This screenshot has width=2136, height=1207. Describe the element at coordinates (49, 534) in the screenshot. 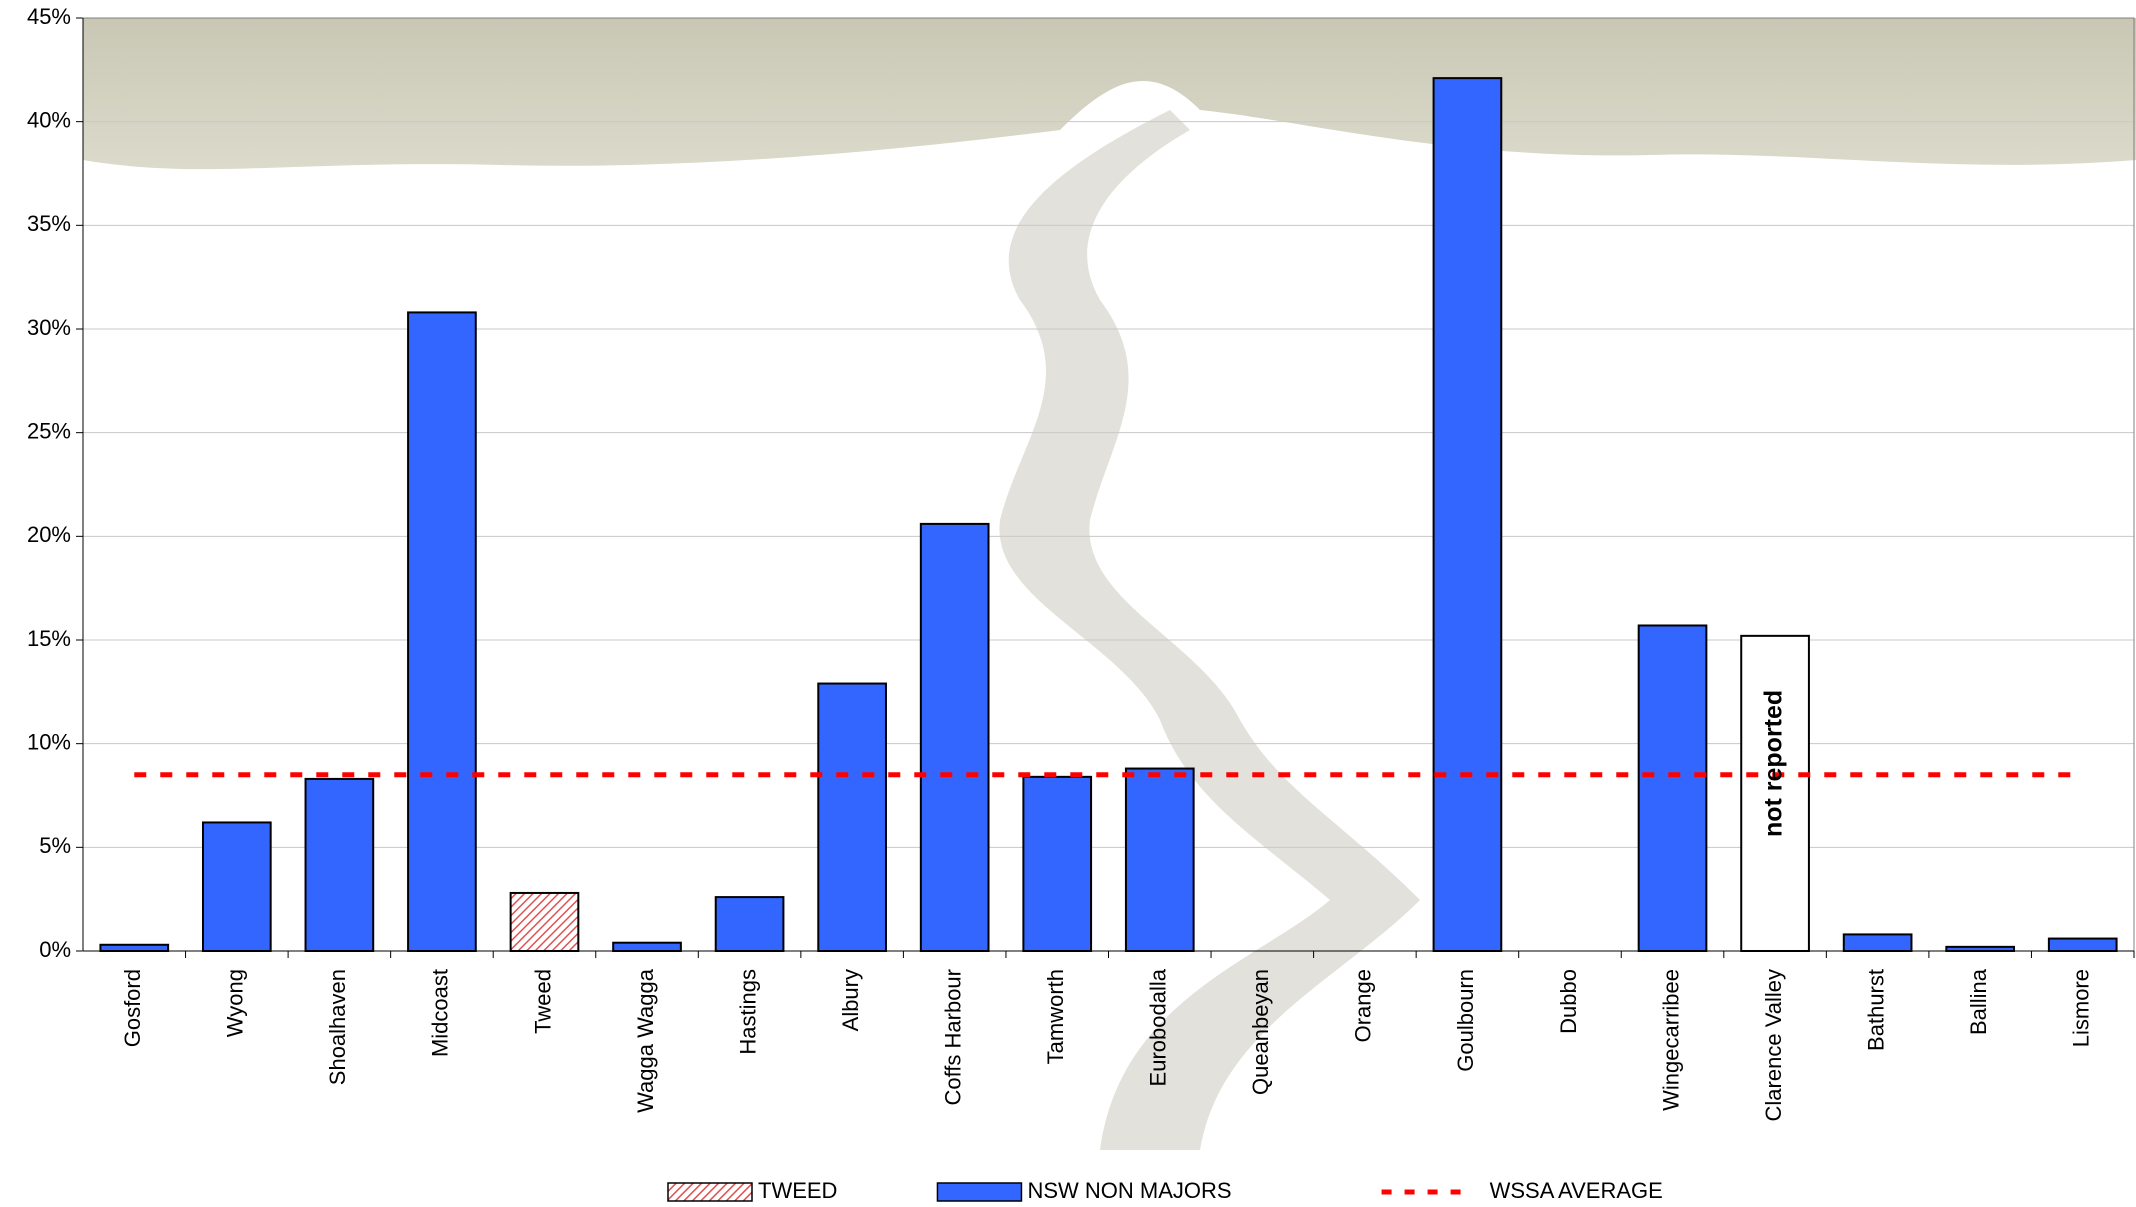

I see `y-tick-label: 20%` at that location.